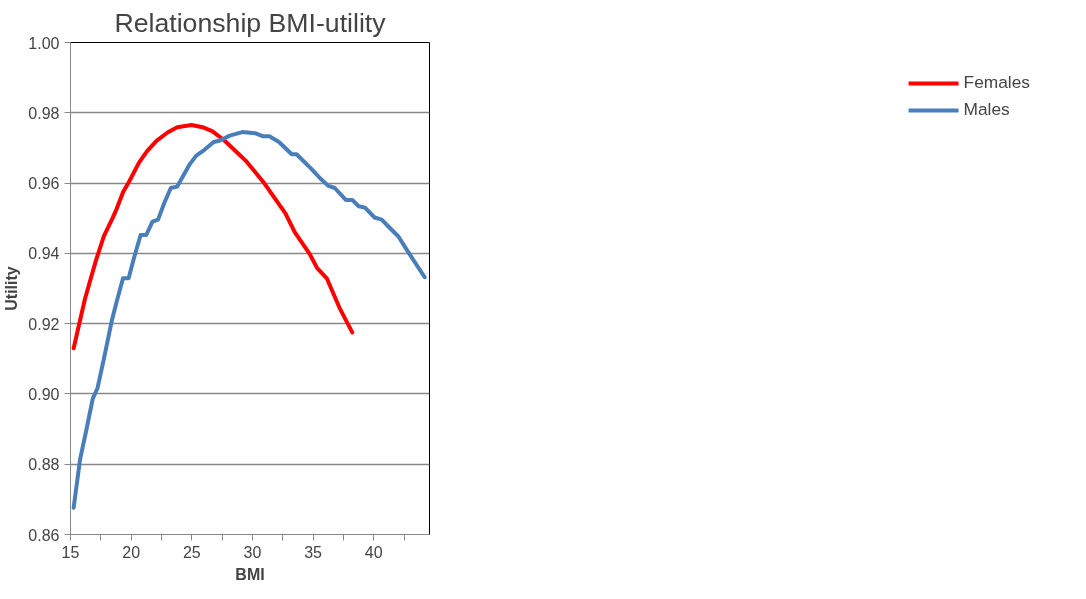 This screenshot has height=599, width=1086. Describe the element at coordinates (44, 535) in the screenshot. I see `y-tick-label: 0.86` at that location.